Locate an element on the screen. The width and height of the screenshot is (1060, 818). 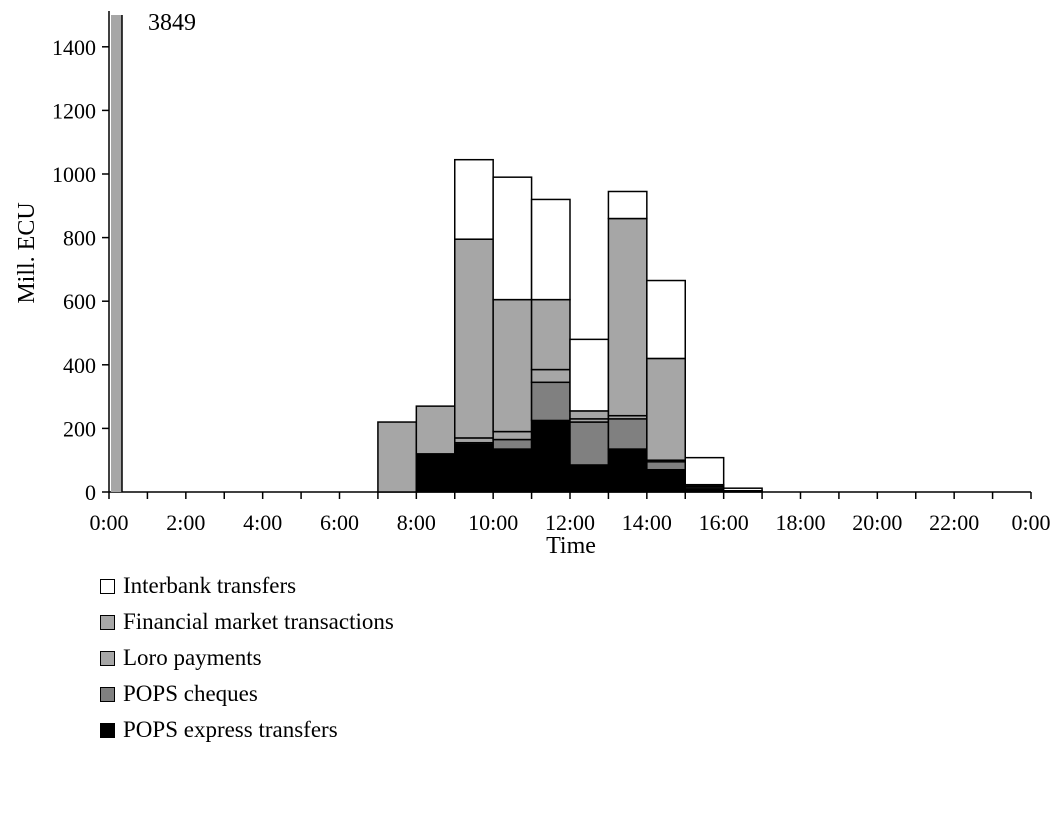
legend-label: POPS cheques is located at coordinates (190, 694).